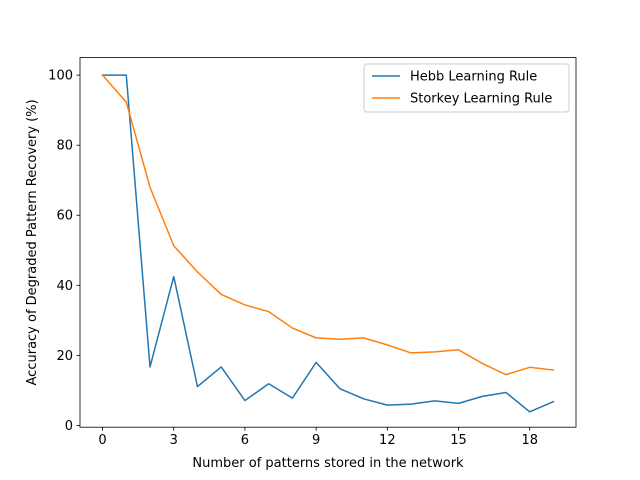 The image size is (640, 480). What do you see at coordinates (481, 99) in the screenshot?
I see `legend-label-storkey: Storkey Learning Rule` at bounding box center [481, 99].